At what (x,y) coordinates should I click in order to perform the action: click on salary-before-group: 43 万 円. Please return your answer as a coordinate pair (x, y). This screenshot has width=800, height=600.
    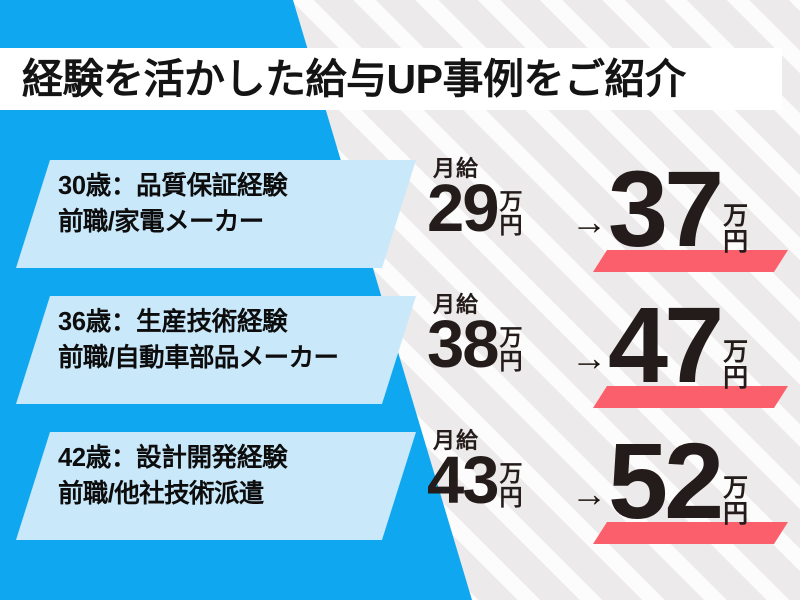
    Looking at the image, I should click on (475, 480).